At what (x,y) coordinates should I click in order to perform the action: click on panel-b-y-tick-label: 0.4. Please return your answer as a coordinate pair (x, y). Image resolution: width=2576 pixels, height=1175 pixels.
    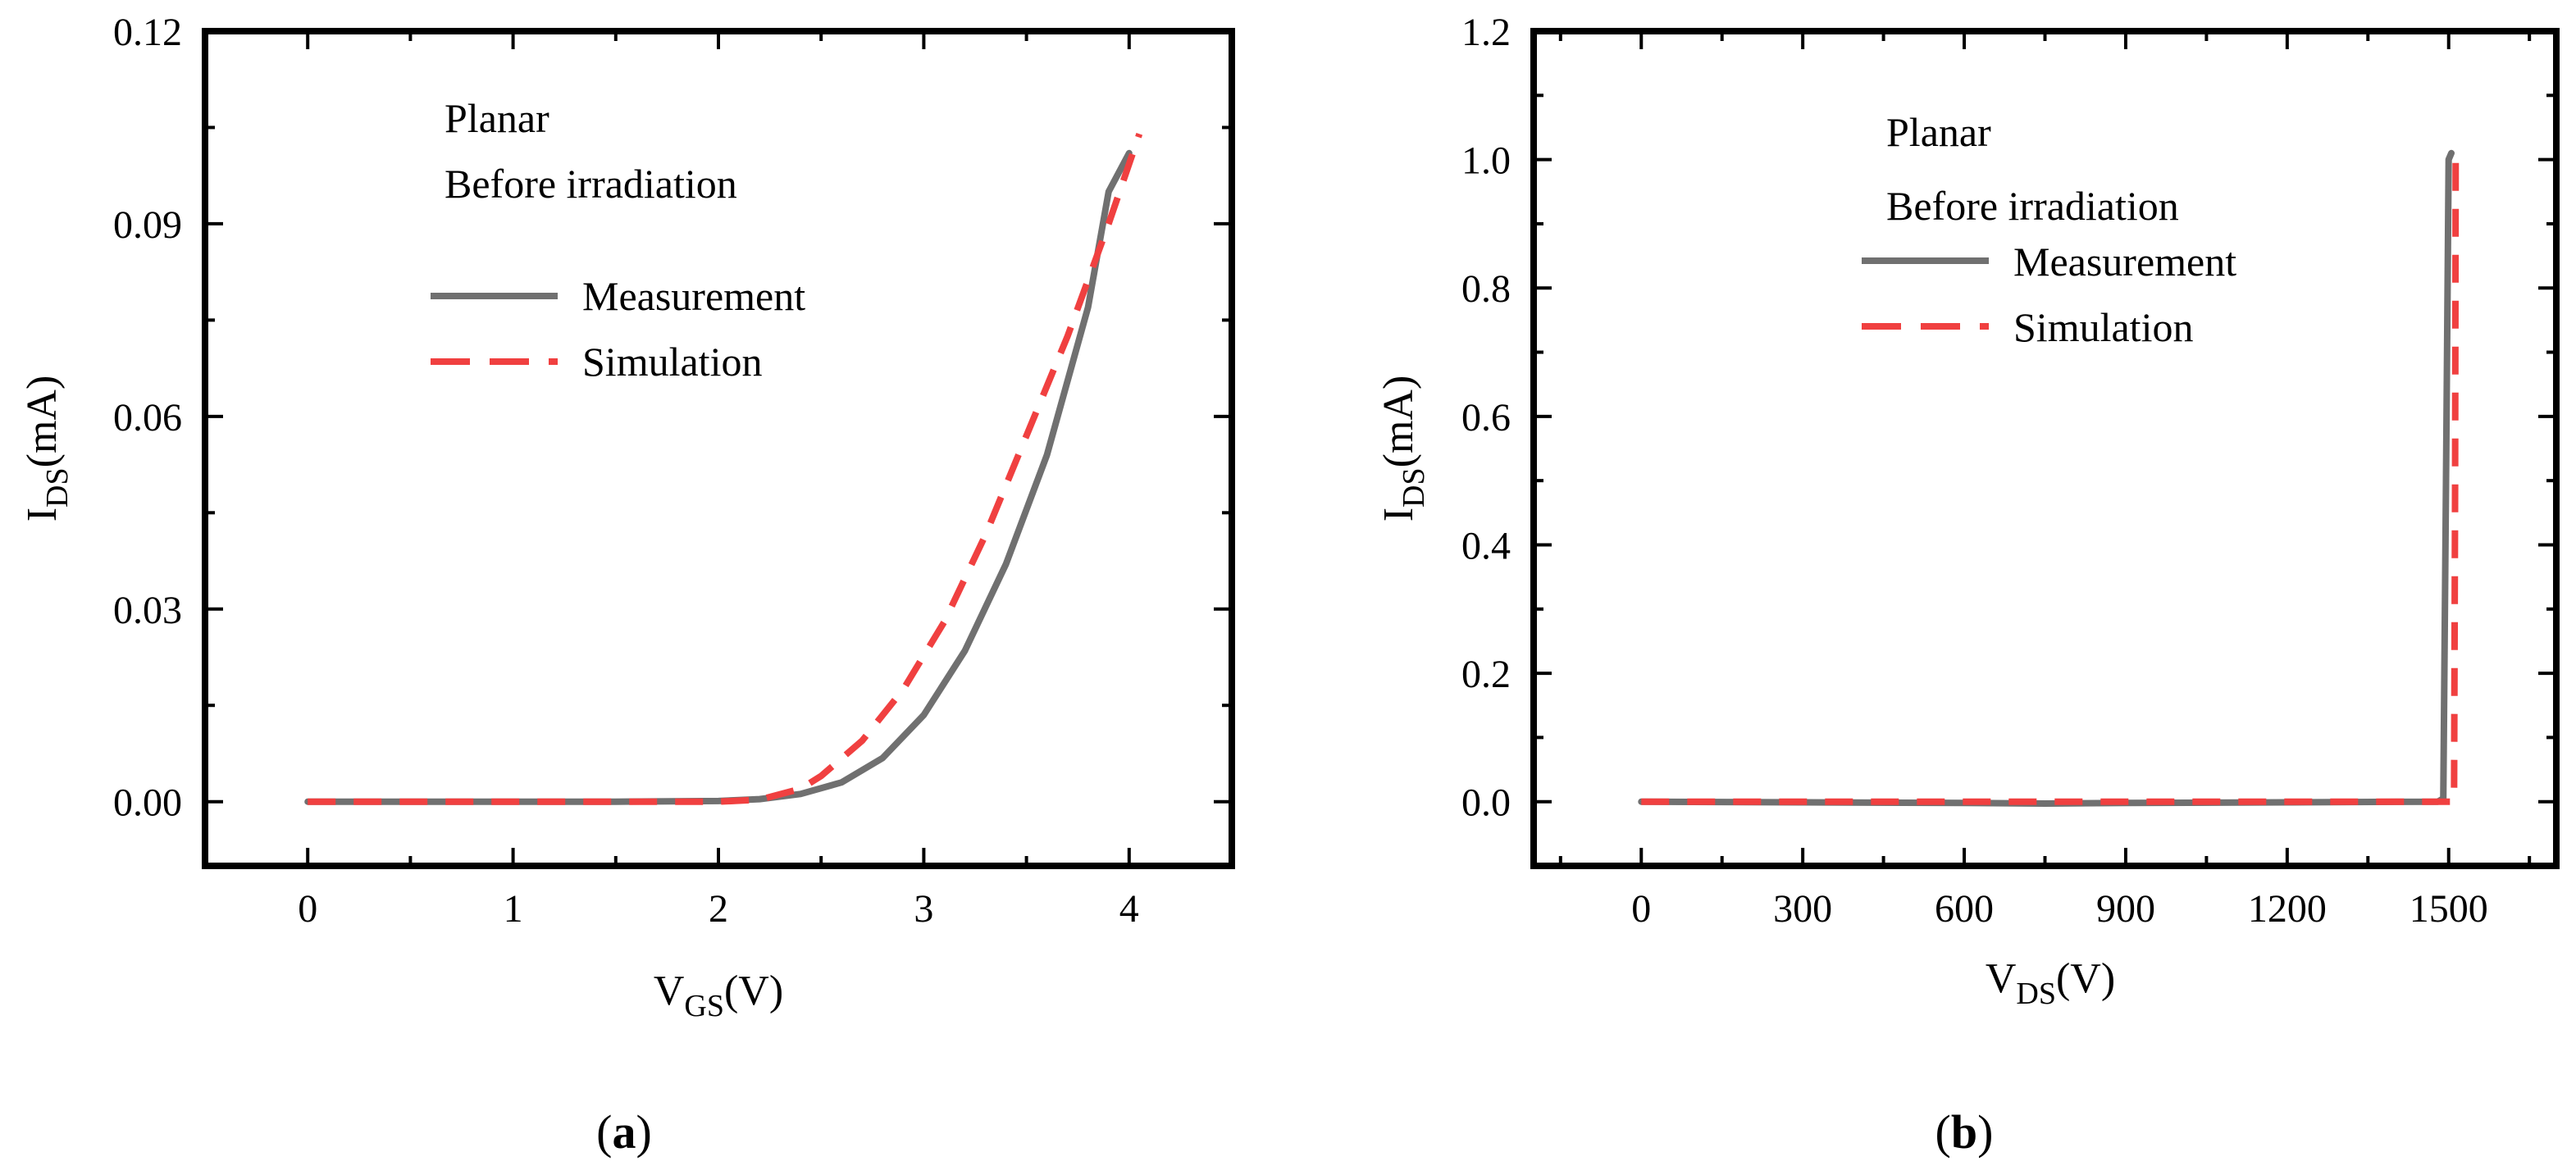
    Looking at the image, I should click on (1486, 546).